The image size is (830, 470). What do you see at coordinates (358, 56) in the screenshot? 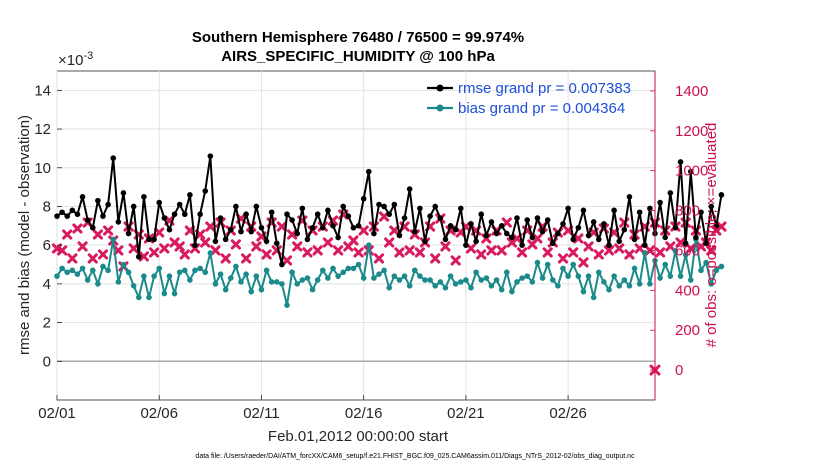
I see `chart-title-line2: AIRS_SPECIFIC_HUMIDITY @ 100 hPa` at bounding box center [358, 56].